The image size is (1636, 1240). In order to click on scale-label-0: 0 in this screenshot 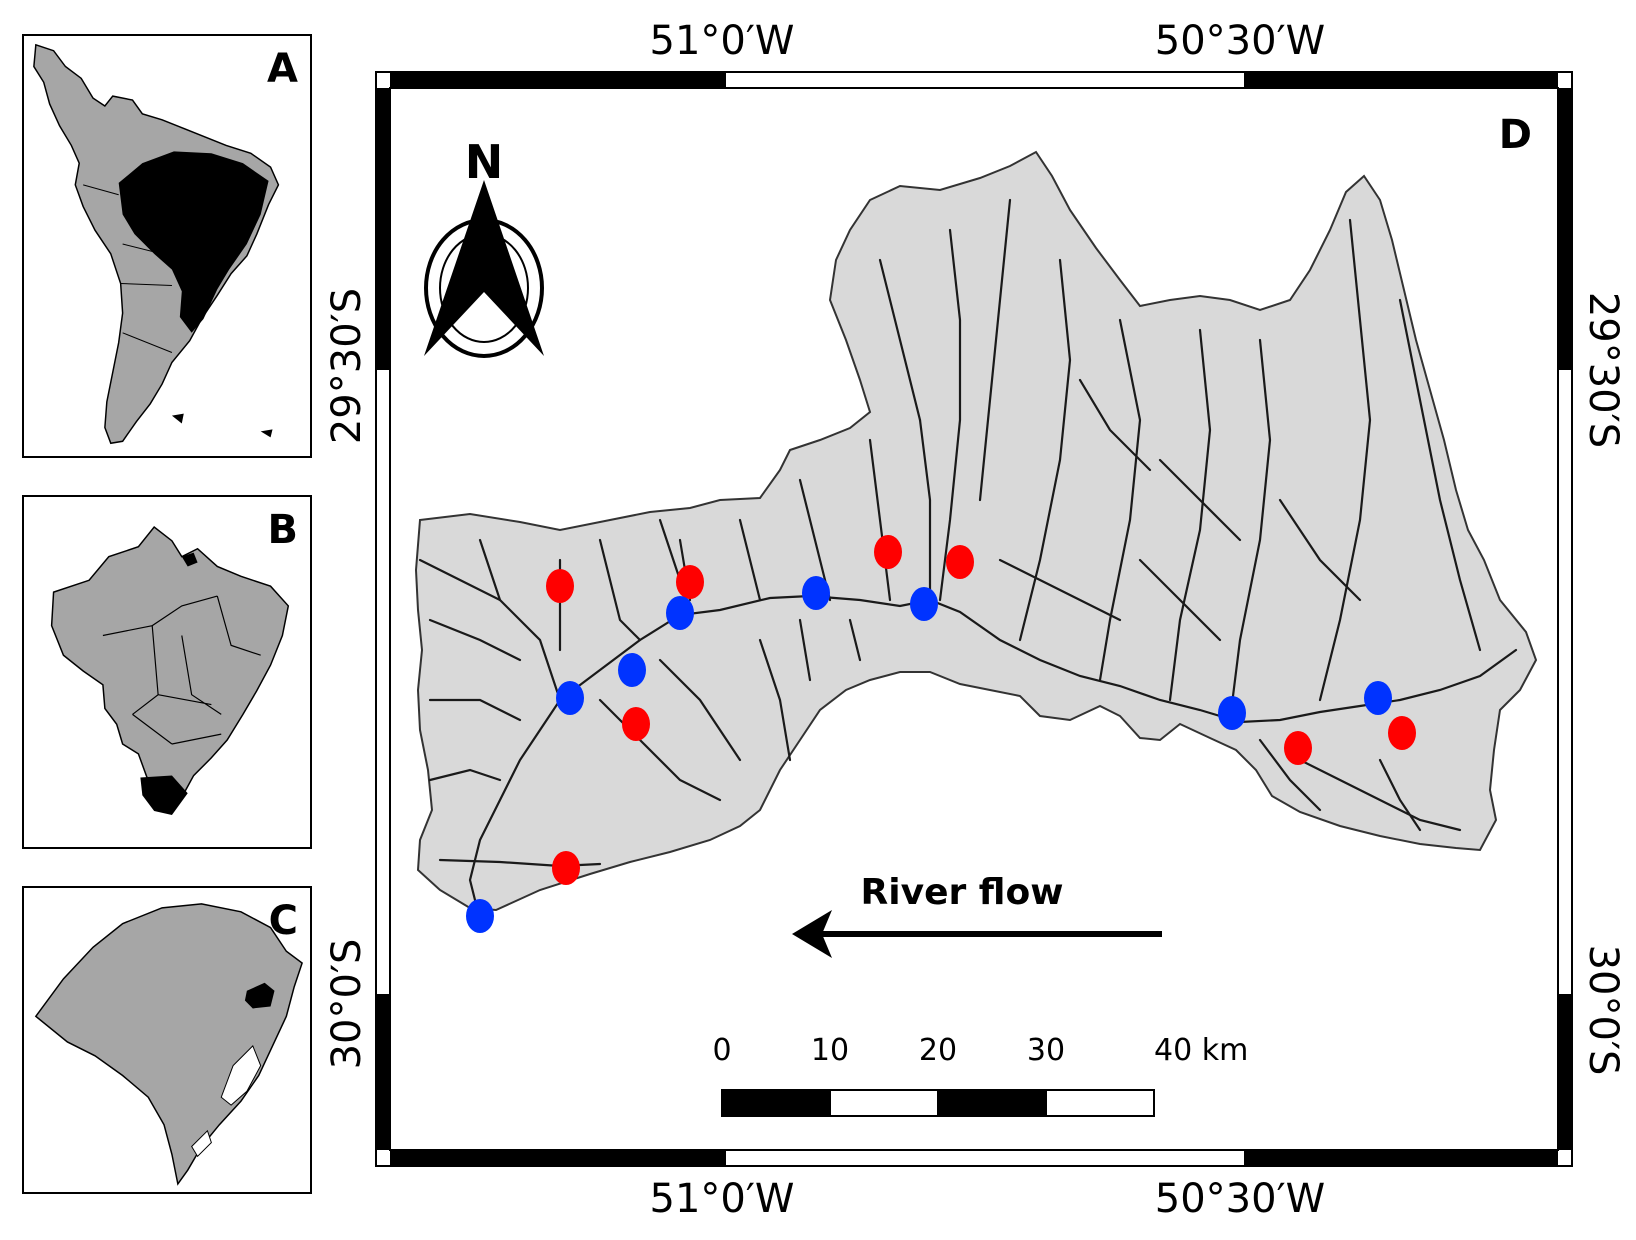, I will do `click(721, 1050)`.